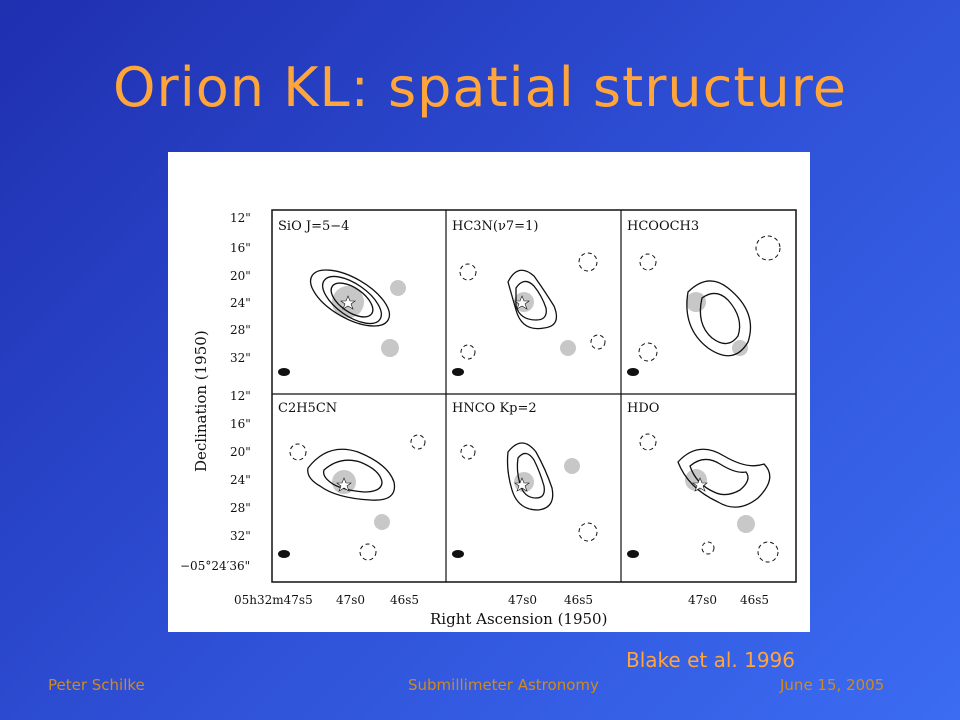  I want to click on xtick-col2-0: 47s0, so click(522, 600).